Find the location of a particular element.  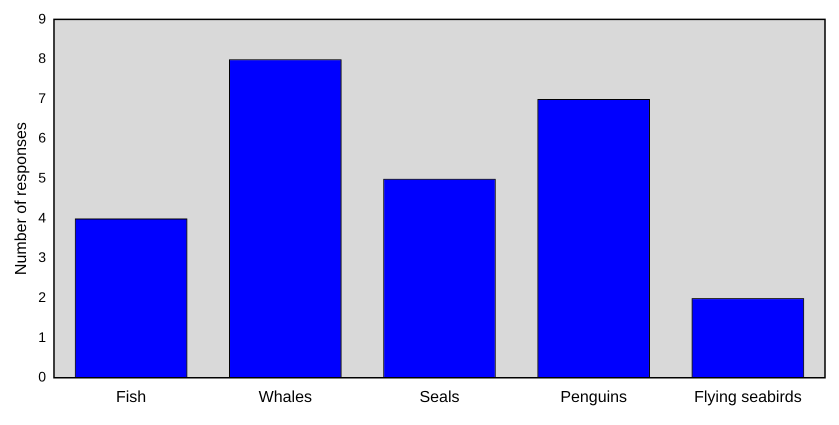

y-tick-label: 0 is located at coordinates (42, 376).